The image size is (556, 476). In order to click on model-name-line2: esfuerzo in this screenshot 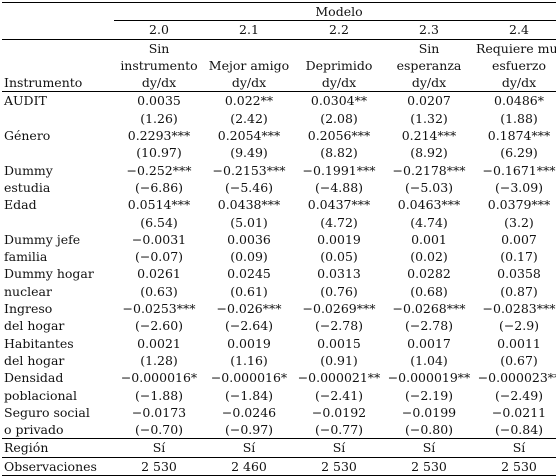, I will do `click(519, 65)`.